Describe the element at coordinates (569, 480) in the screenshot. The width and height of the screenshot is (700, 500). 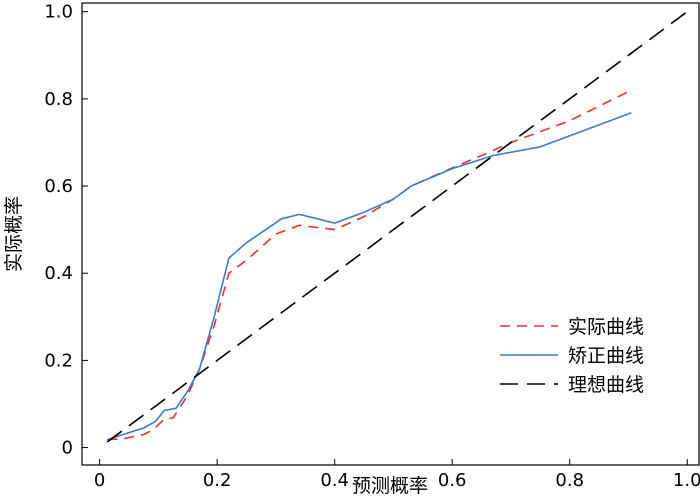
I see `x-tick-label: 0.8` at that location.